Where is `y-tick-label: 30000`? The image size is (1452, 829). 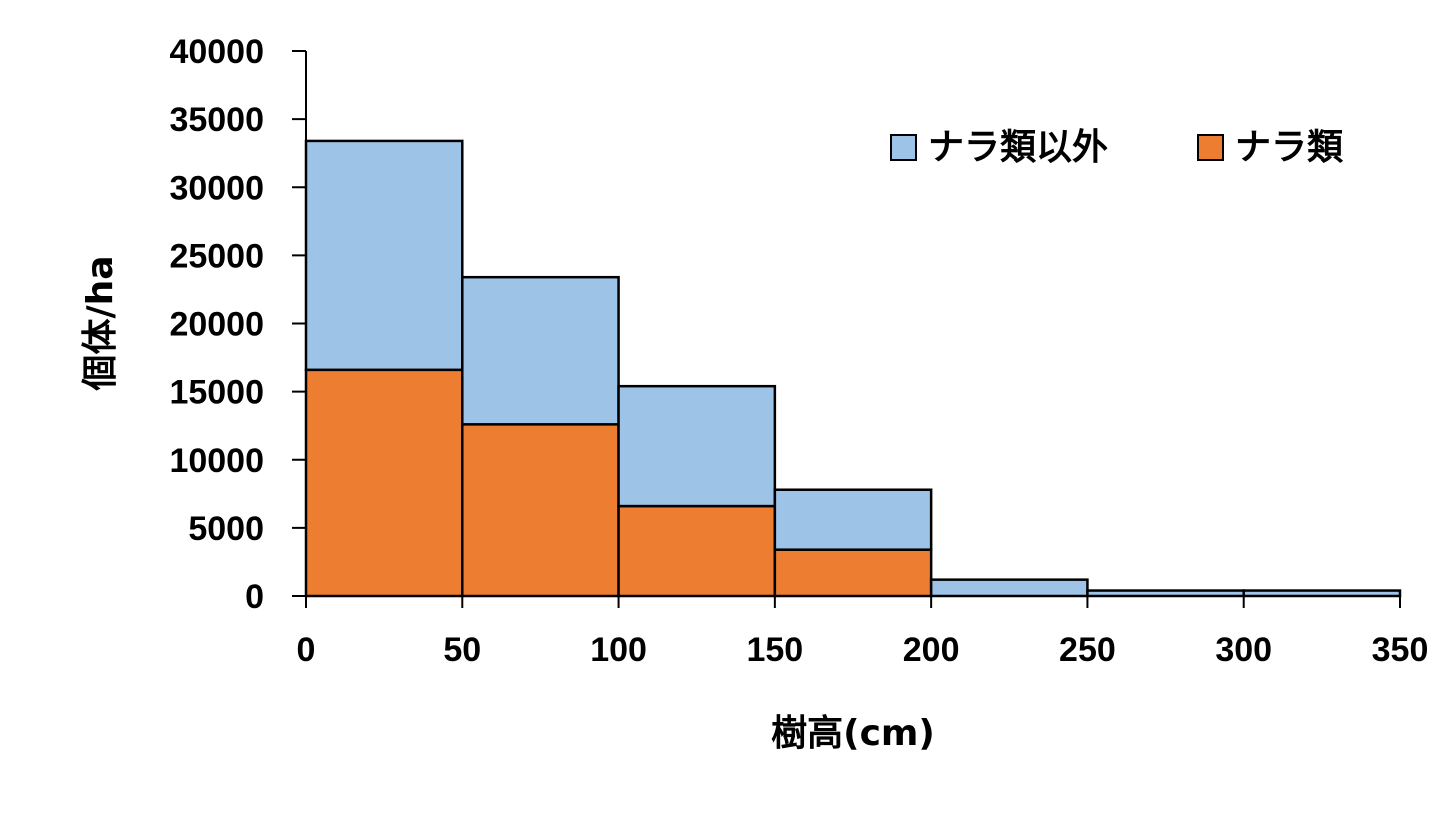 y-tick-label: 30000 is located at coordinates (216, 188).